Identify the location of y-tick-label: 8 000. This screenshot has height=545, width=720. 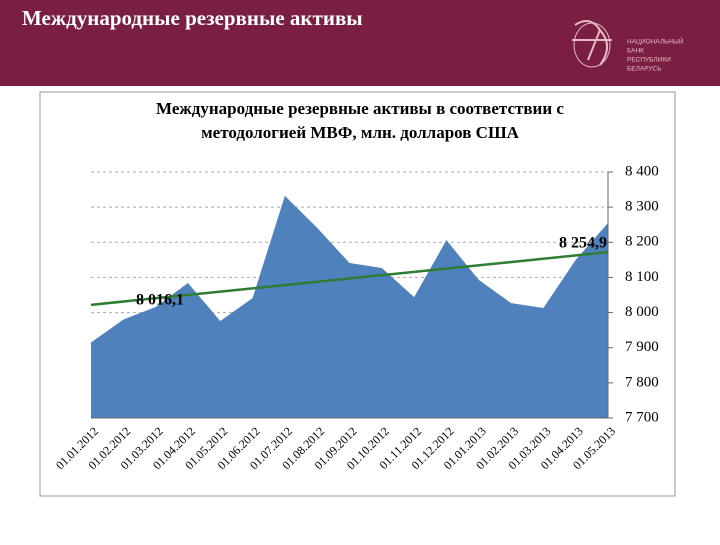
(642, 312).